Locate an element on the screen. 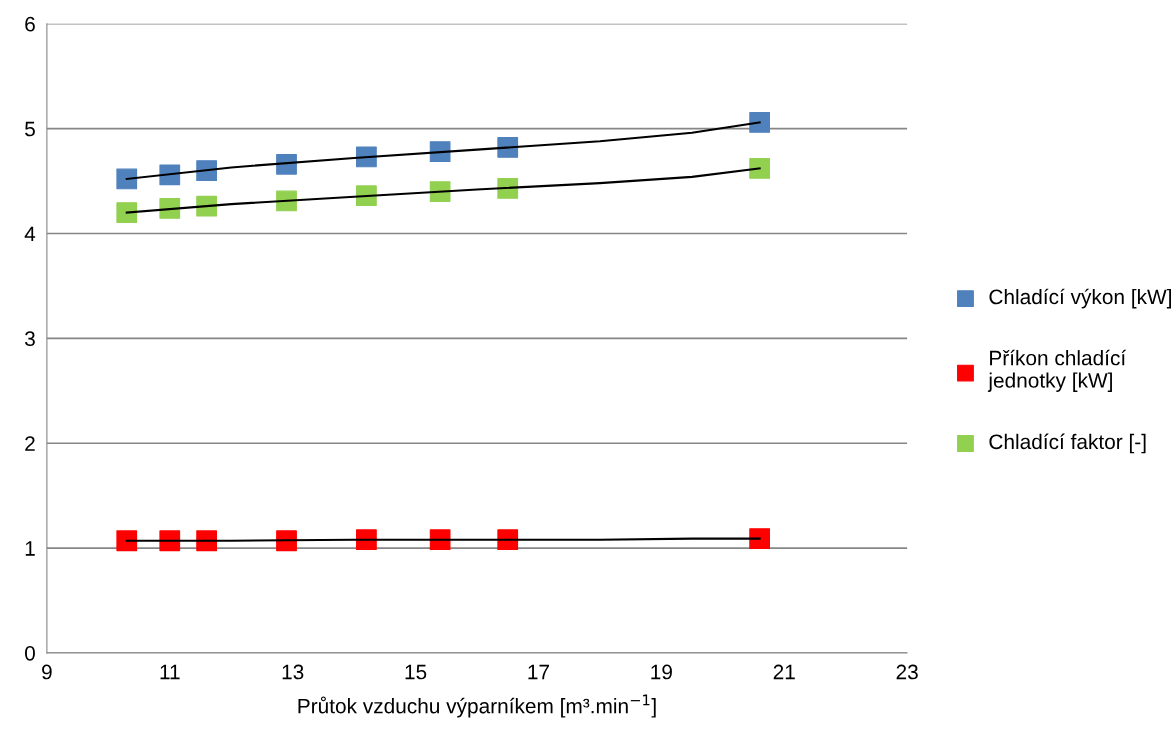 The height and width of the screenshot is (742, 1172). y-tick-label: 1 is located at coordinates (30, 548).